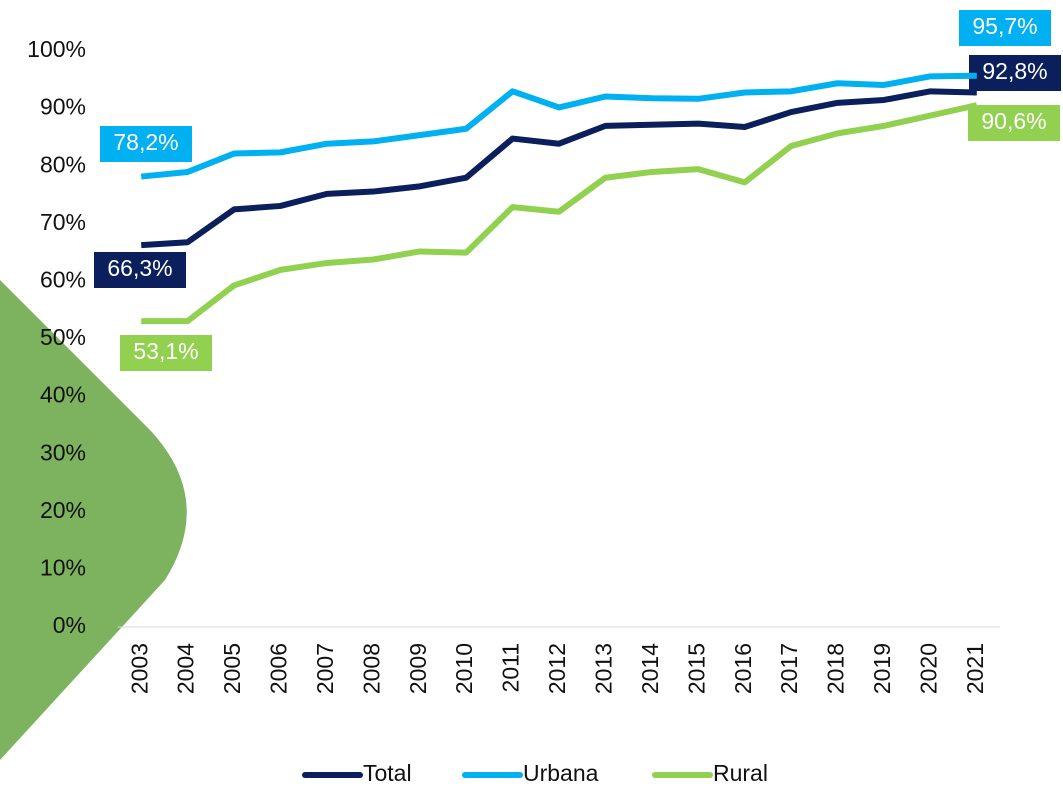 This screenshot has width=1063, height=792. What do you see at coordinates (561, 773) in the screenshot?
I see `legend-label: Urbana` at bounding box center [561, 773].